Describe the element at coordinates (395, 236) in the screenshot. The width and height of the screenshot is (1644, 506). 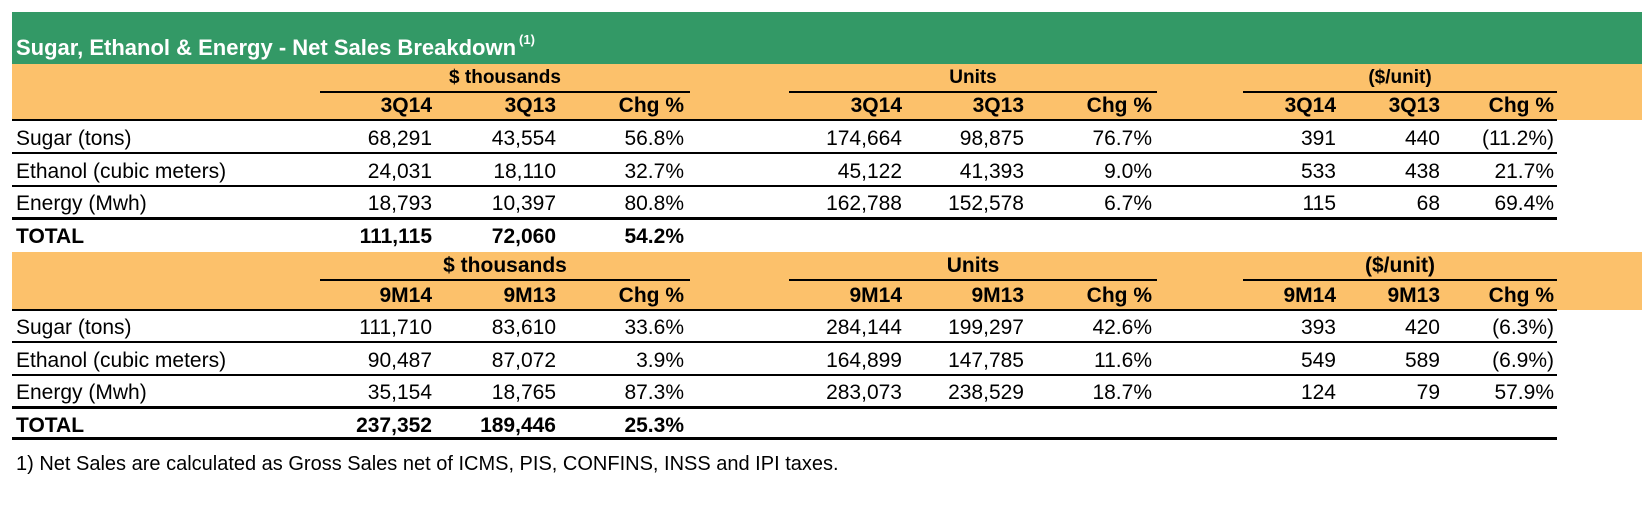
I see `total-cell: 111,115` at that location.